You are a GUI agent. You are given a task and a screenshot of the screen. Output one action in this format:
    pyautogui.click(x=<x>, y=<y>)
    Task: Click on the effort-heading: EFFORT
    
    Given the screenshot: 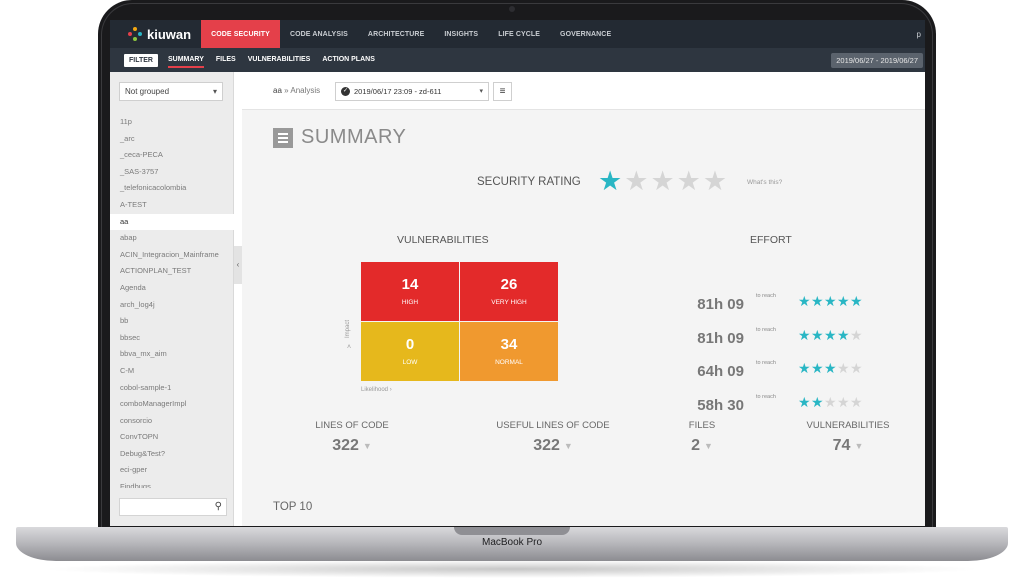 What is the action you would take?
    pyautogui.click(x=771, y=240)
    